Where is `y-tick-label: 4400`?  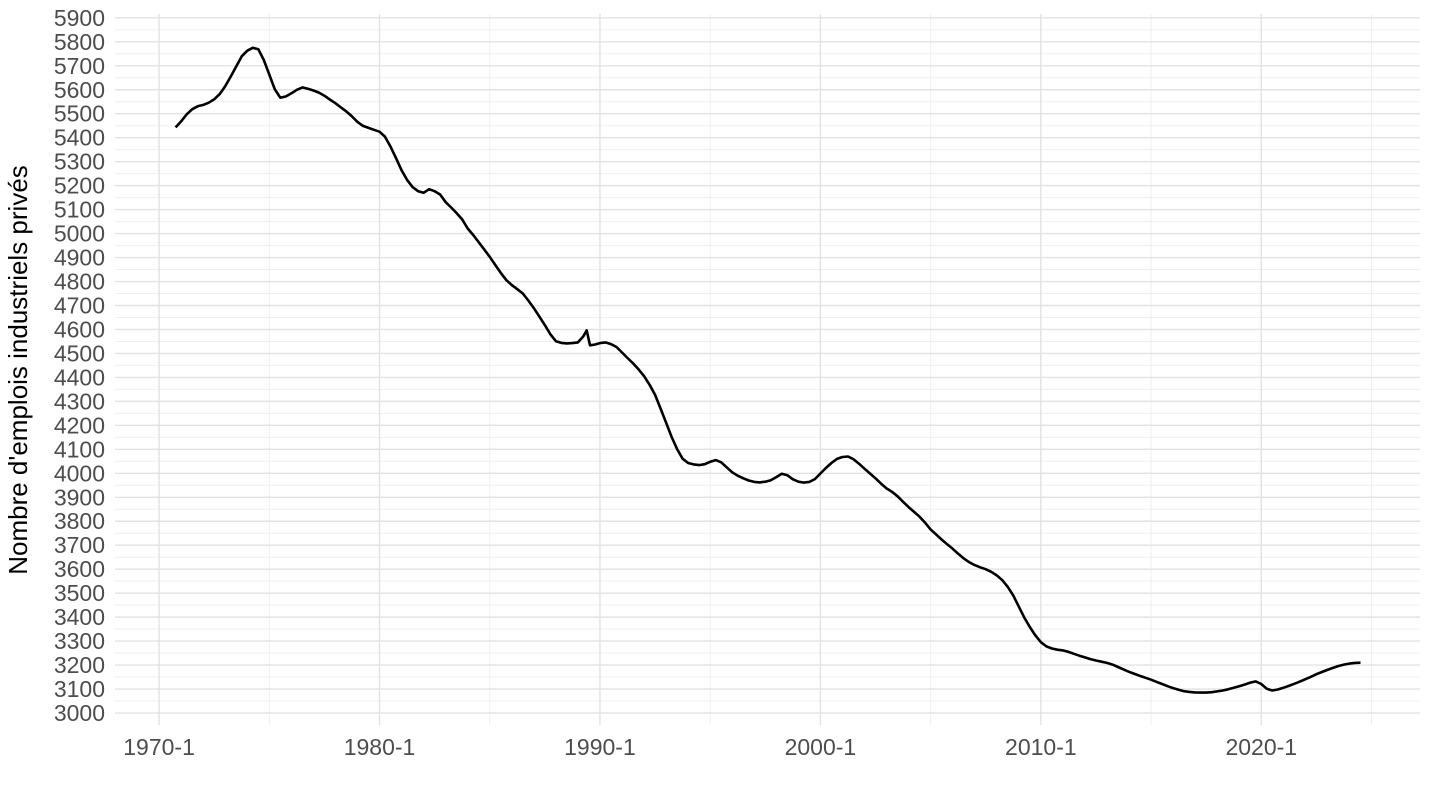 y-tick-label: 4400 is located at coordinates (79, 377).